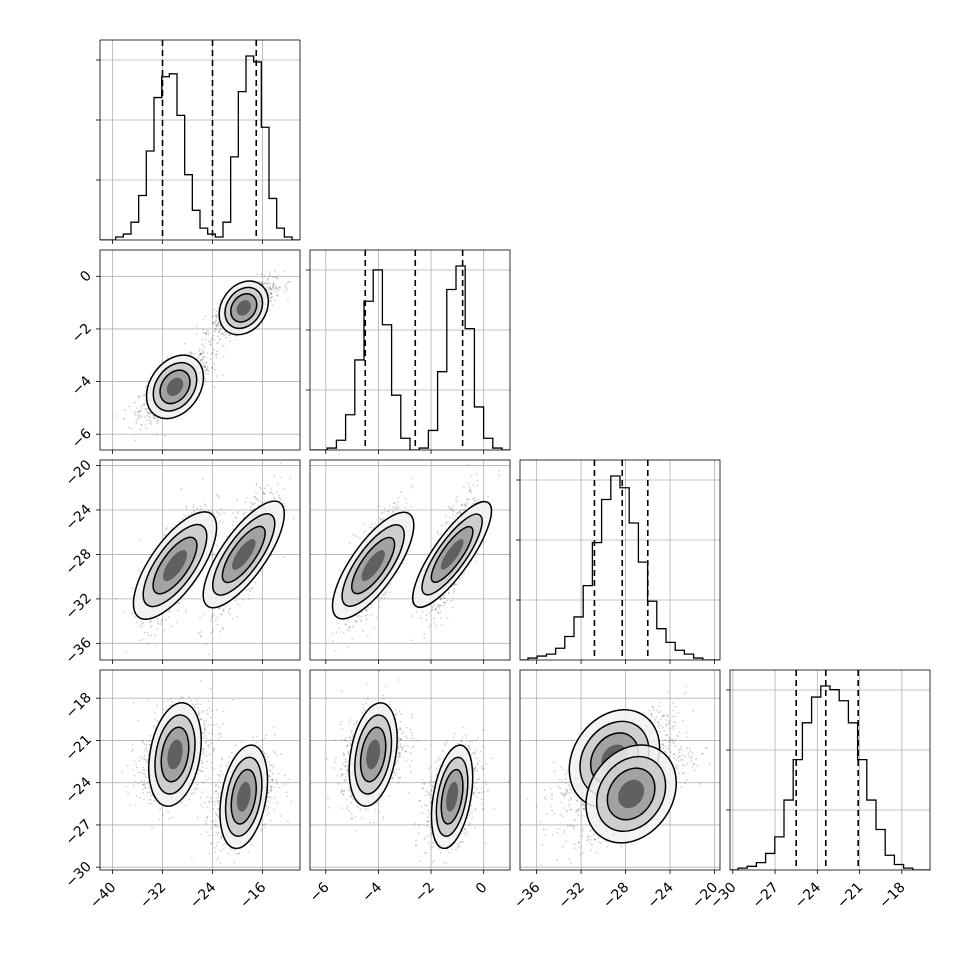  Describe the element at coordinates (244, 308) in the screenshot. I see `density-contour` at that location.